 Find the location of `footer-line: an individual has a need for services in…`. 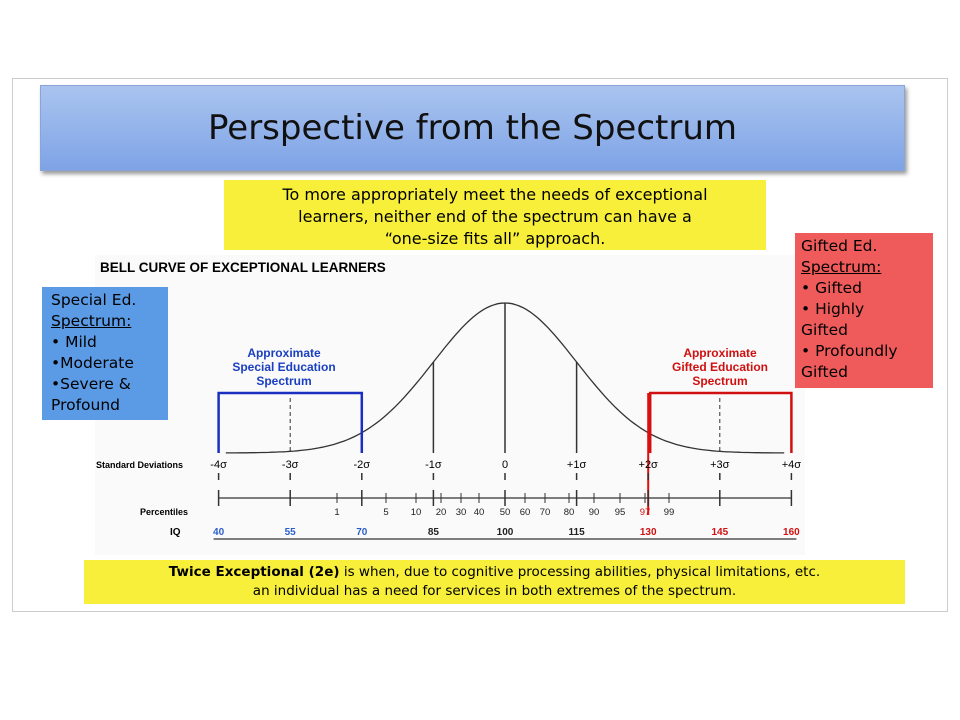

footer-line: an individual has a need for services in… is located at coordinates (494, 591).